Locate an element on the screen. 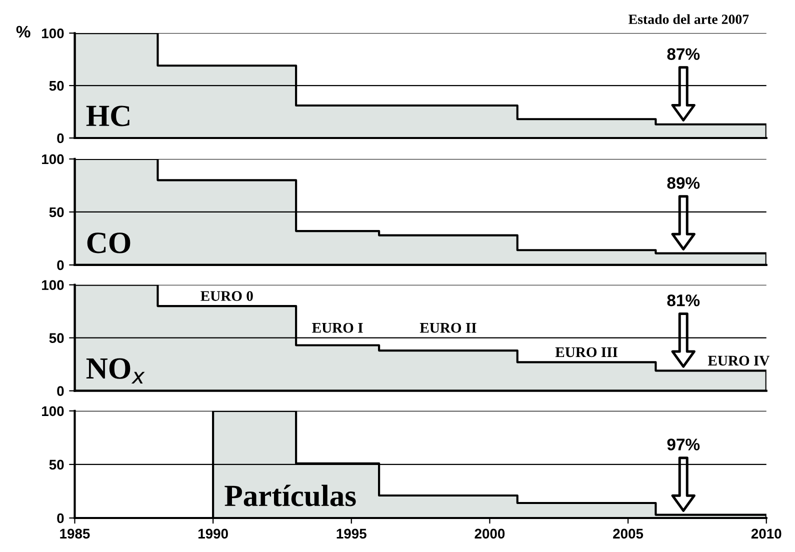 This screenshot has height=552, width=795. annotation: 89% is located at coordinates (683, 183).